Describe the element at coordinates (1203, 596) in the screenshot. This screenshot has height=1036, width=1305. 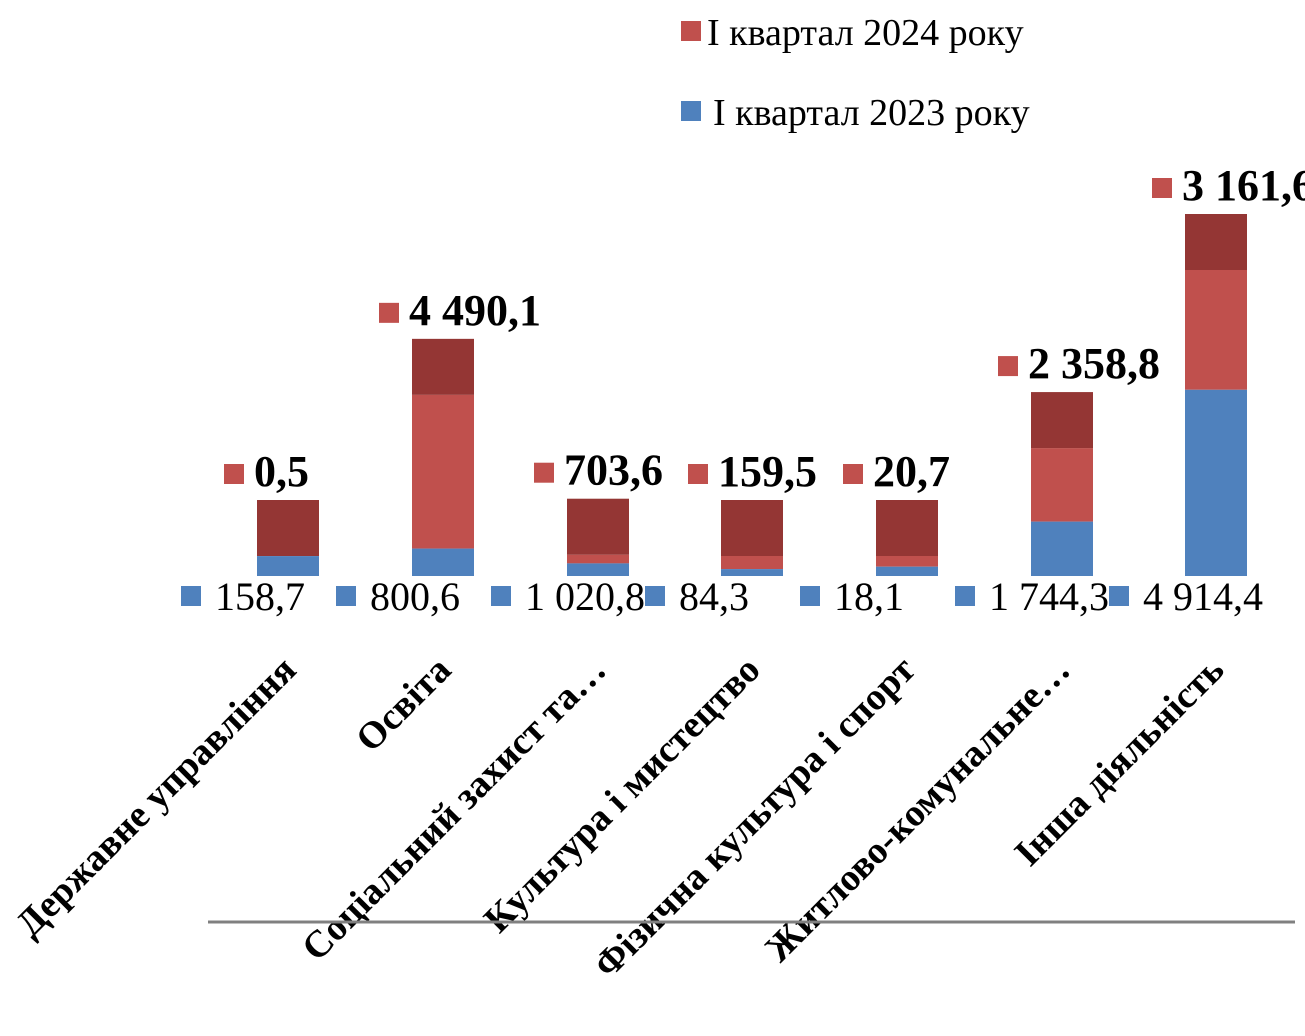
I see `data-label-2023: 4 914,4` at that location.